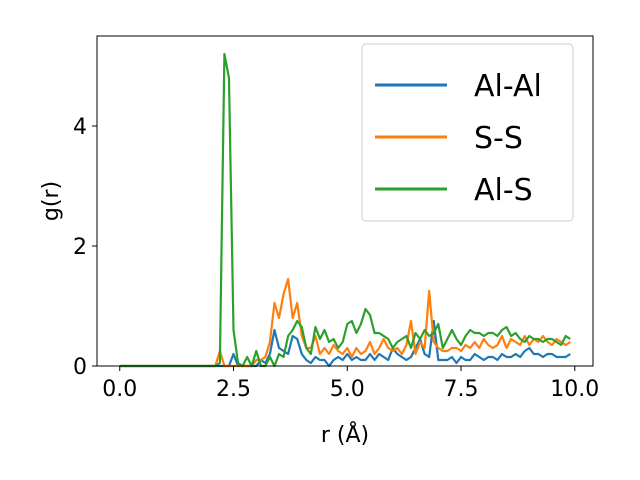 This screenshot has height=480, width=640. I want to click on legend: Al-Al S-S Al-S, so click(467, 132).